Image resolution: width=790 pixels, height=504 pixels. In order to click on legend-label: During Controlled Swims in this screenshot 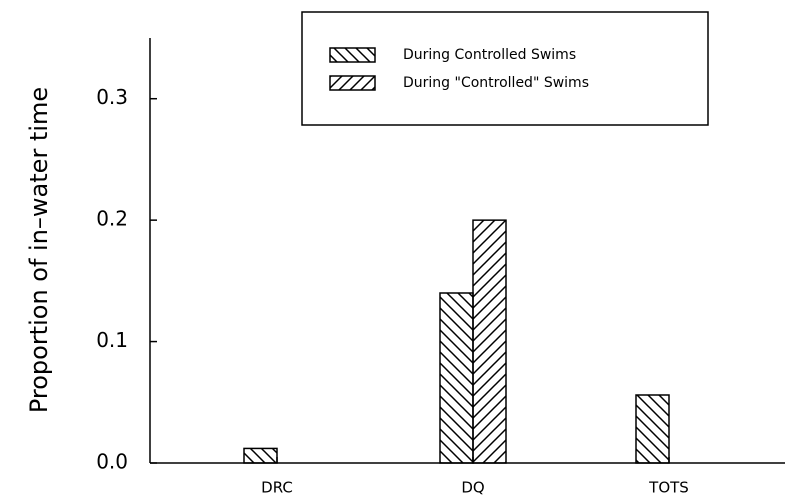, I will do `click(489, 55)`.